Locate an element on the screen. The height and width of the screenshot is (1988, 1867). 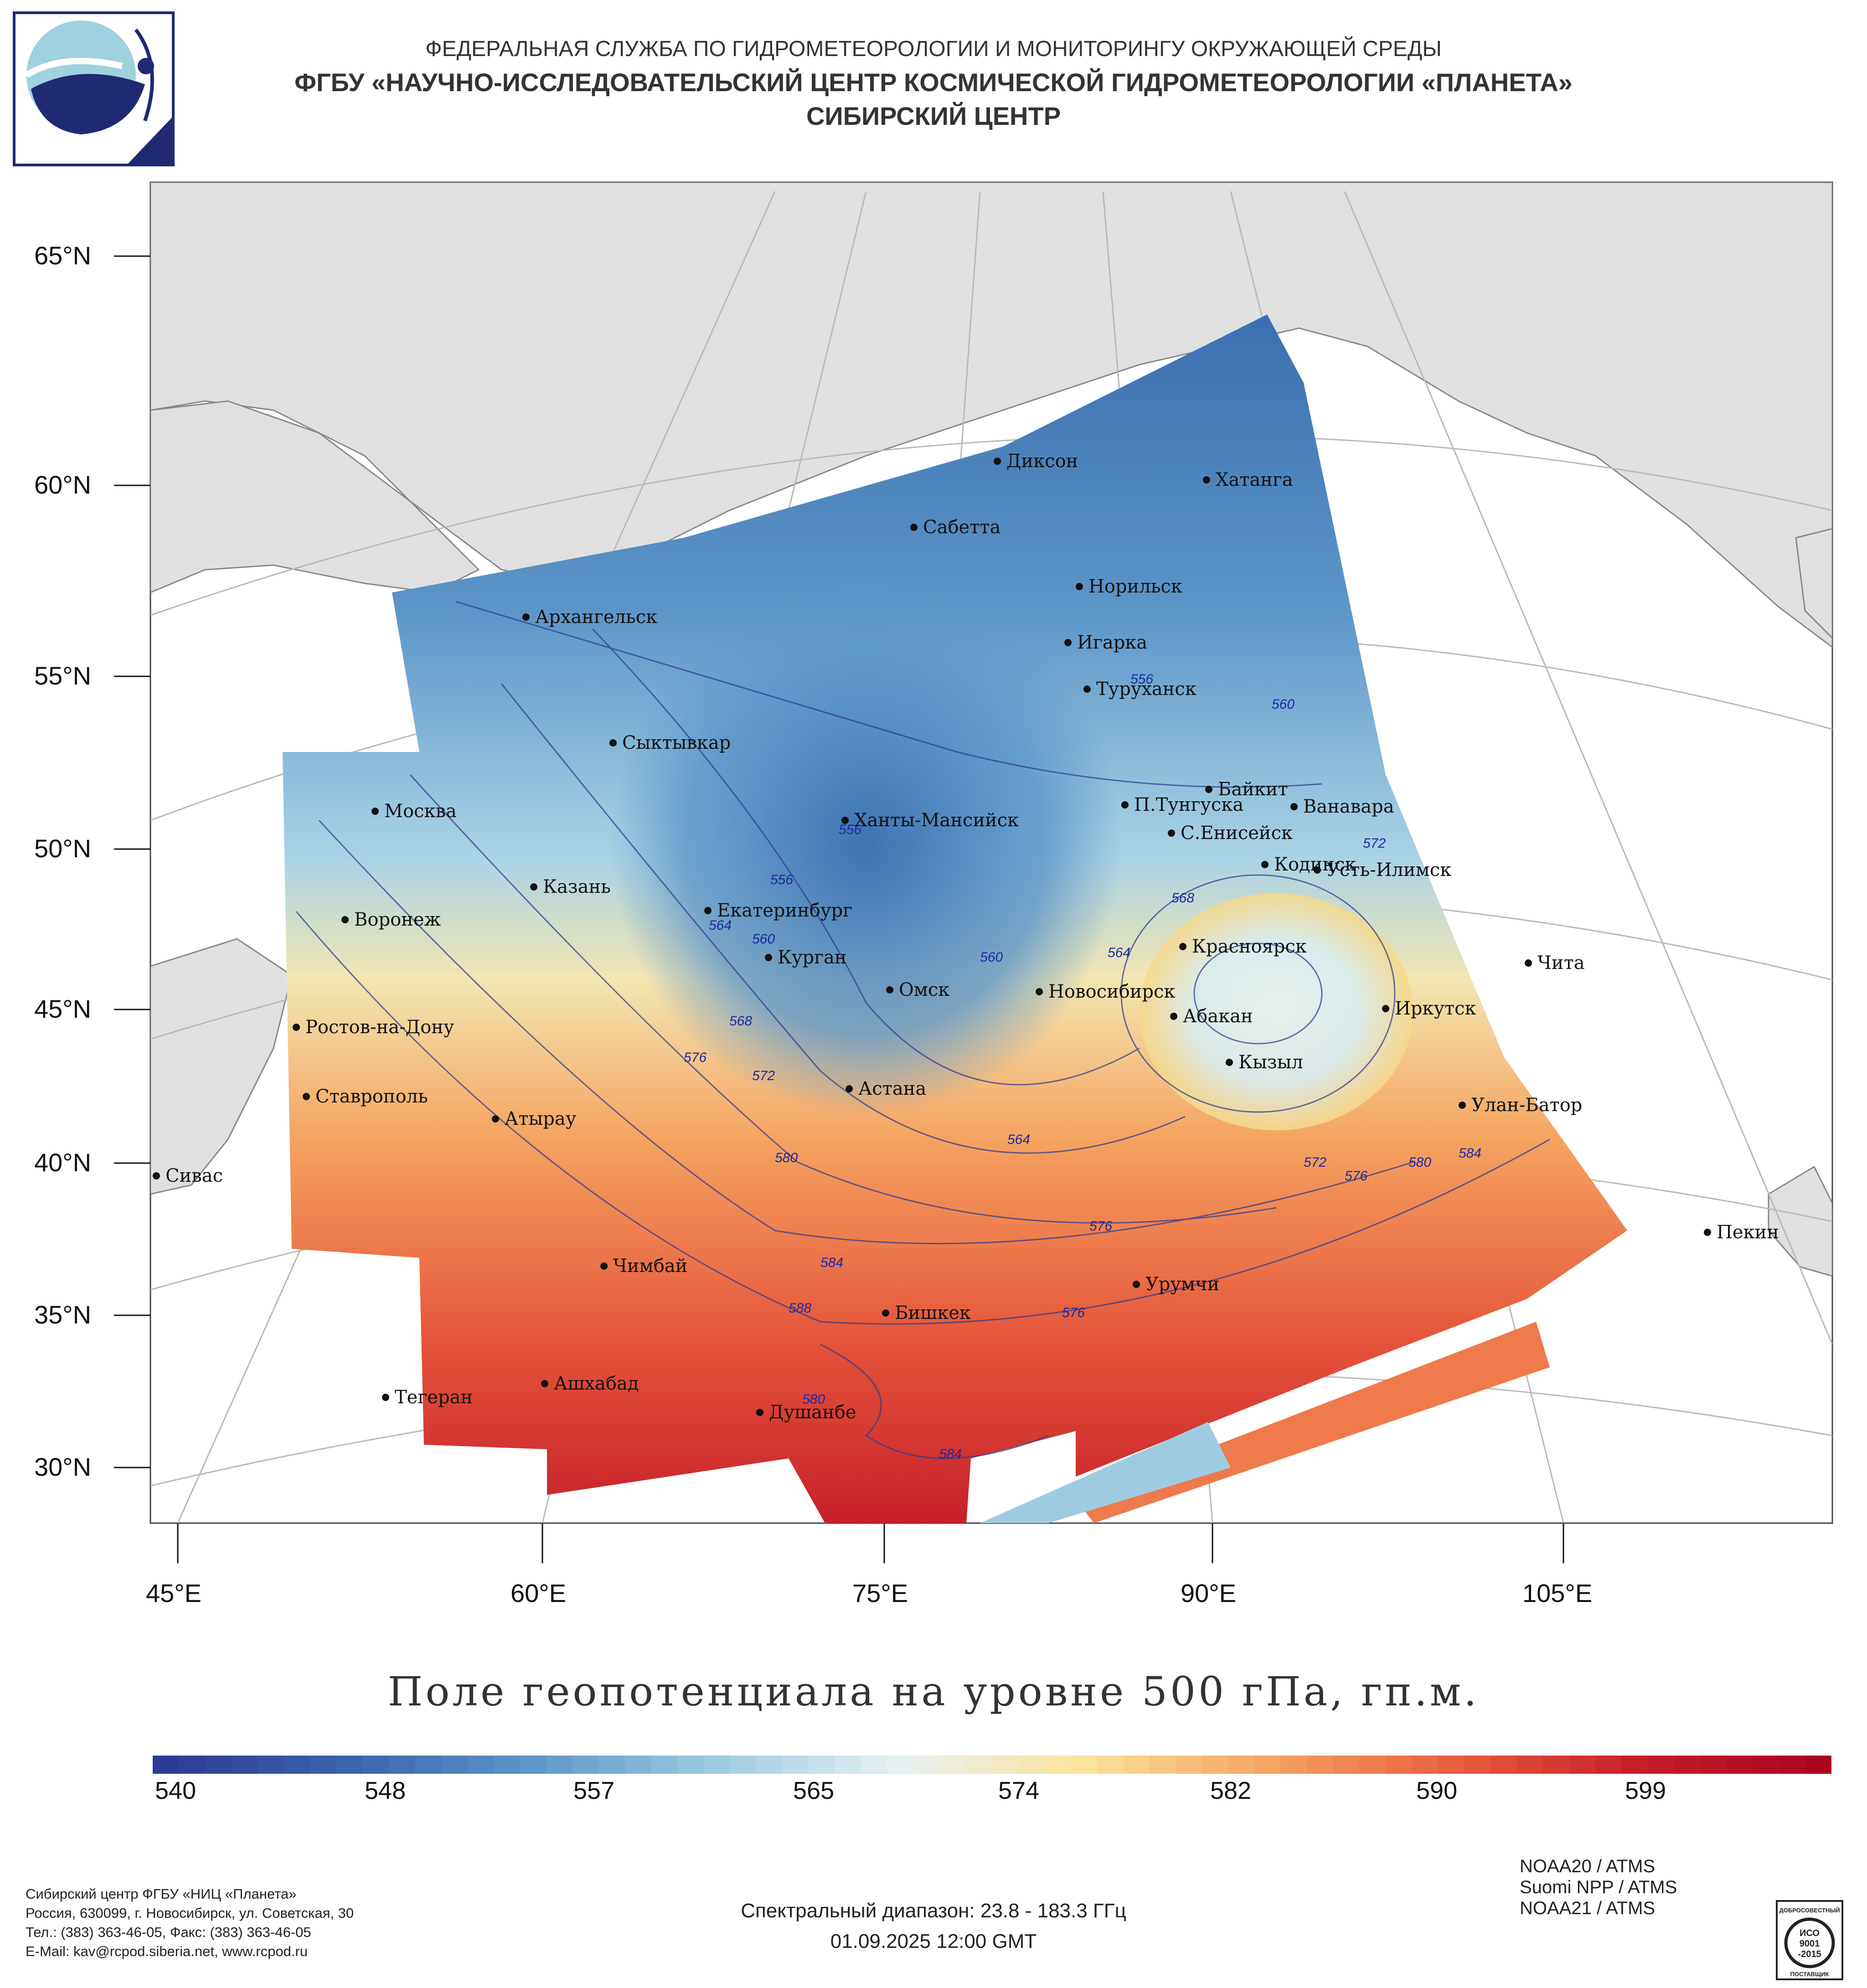
svg-text: Ванавара is located at coordinates (1348, 806).